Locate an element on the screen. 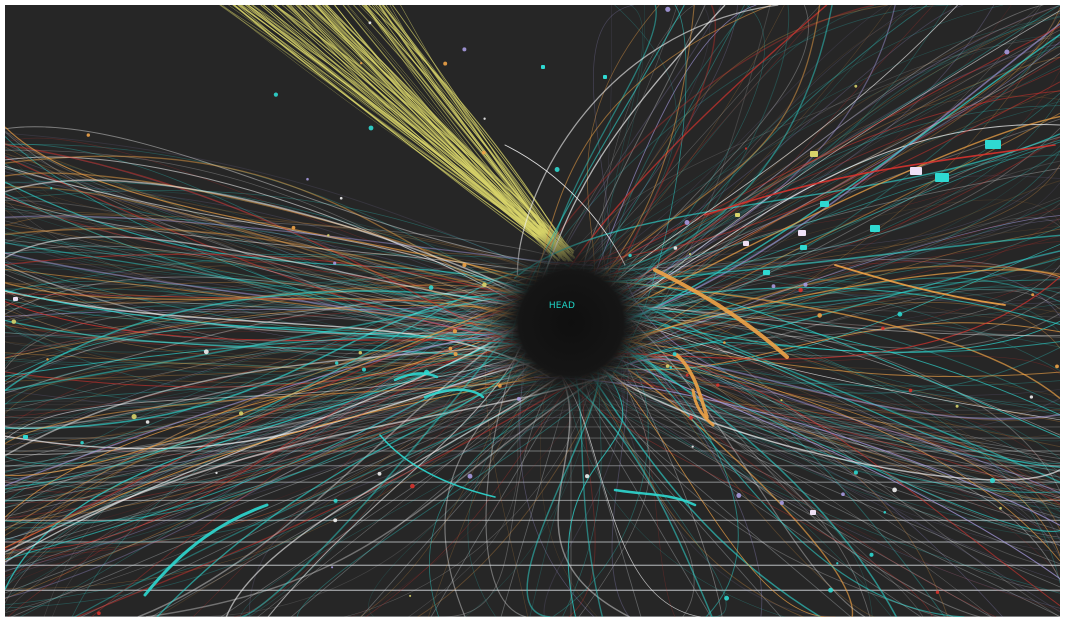  central-void is located at coordinates (571, 323).